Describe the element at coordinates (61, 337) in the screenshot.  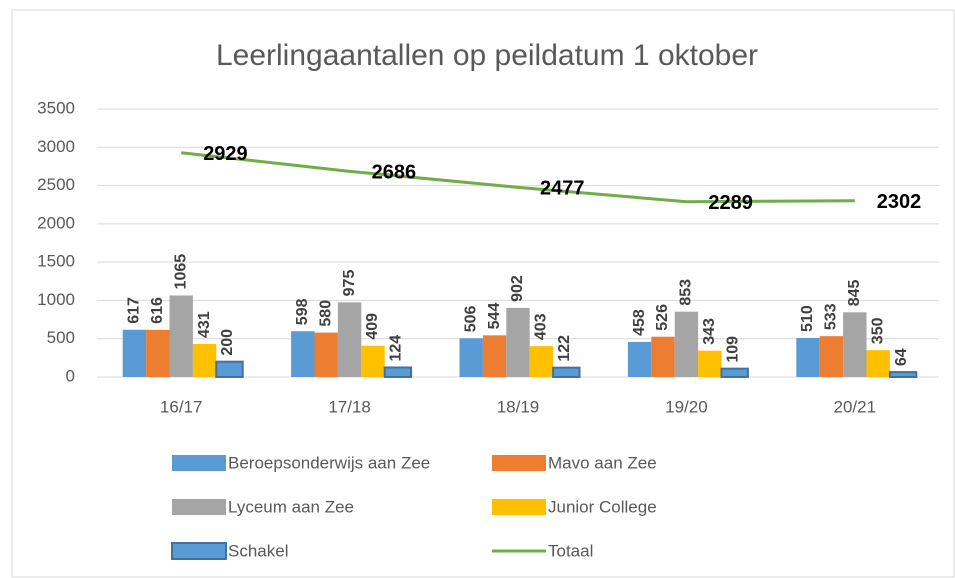
I see `y-tick-label: 500` at that location.